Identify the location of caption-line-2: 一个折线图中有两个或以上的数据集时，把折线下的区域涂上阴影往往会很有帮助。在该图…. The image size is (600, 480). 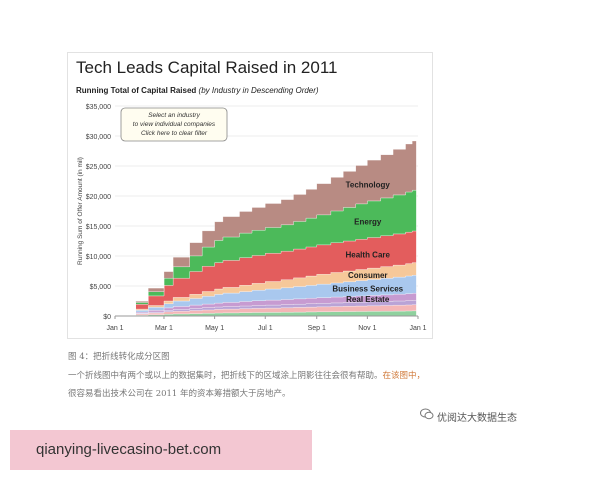
(246, 375).